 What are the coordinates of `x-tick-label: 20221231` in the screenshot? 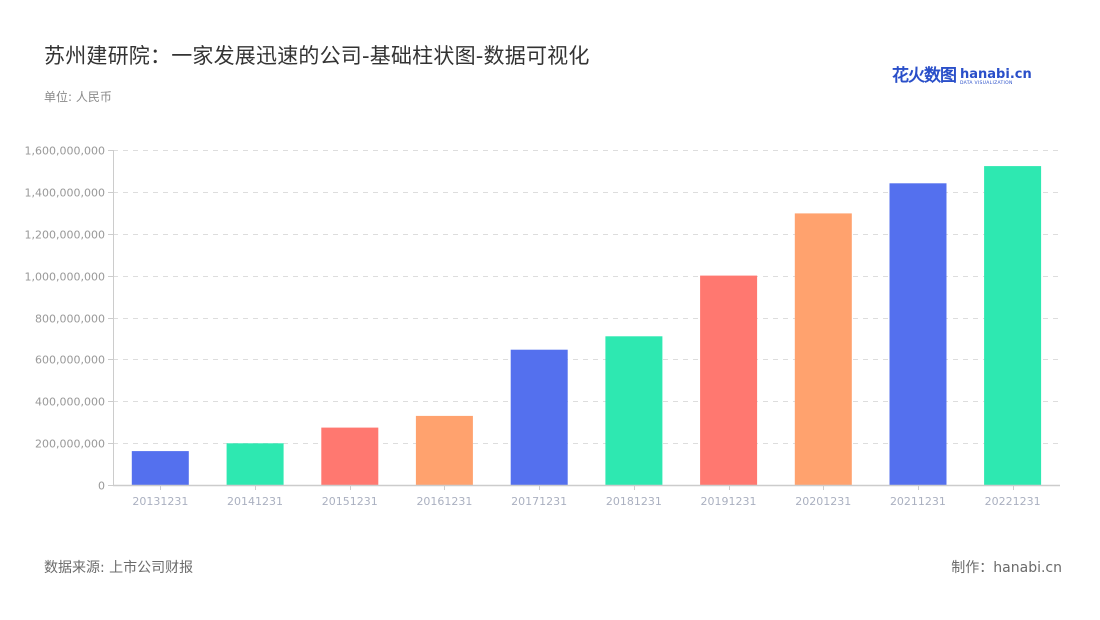 It's located at (1013, 501).